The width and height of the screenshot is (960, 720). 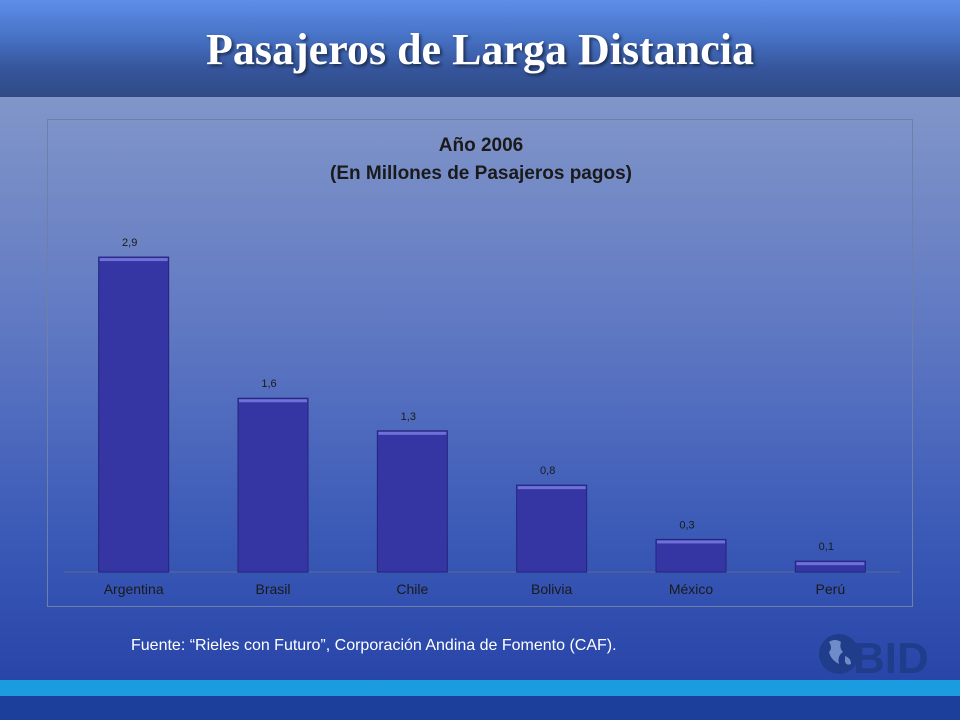 I want to click on bar-group: 2,9 Argentina, so click(x=134, y=417).